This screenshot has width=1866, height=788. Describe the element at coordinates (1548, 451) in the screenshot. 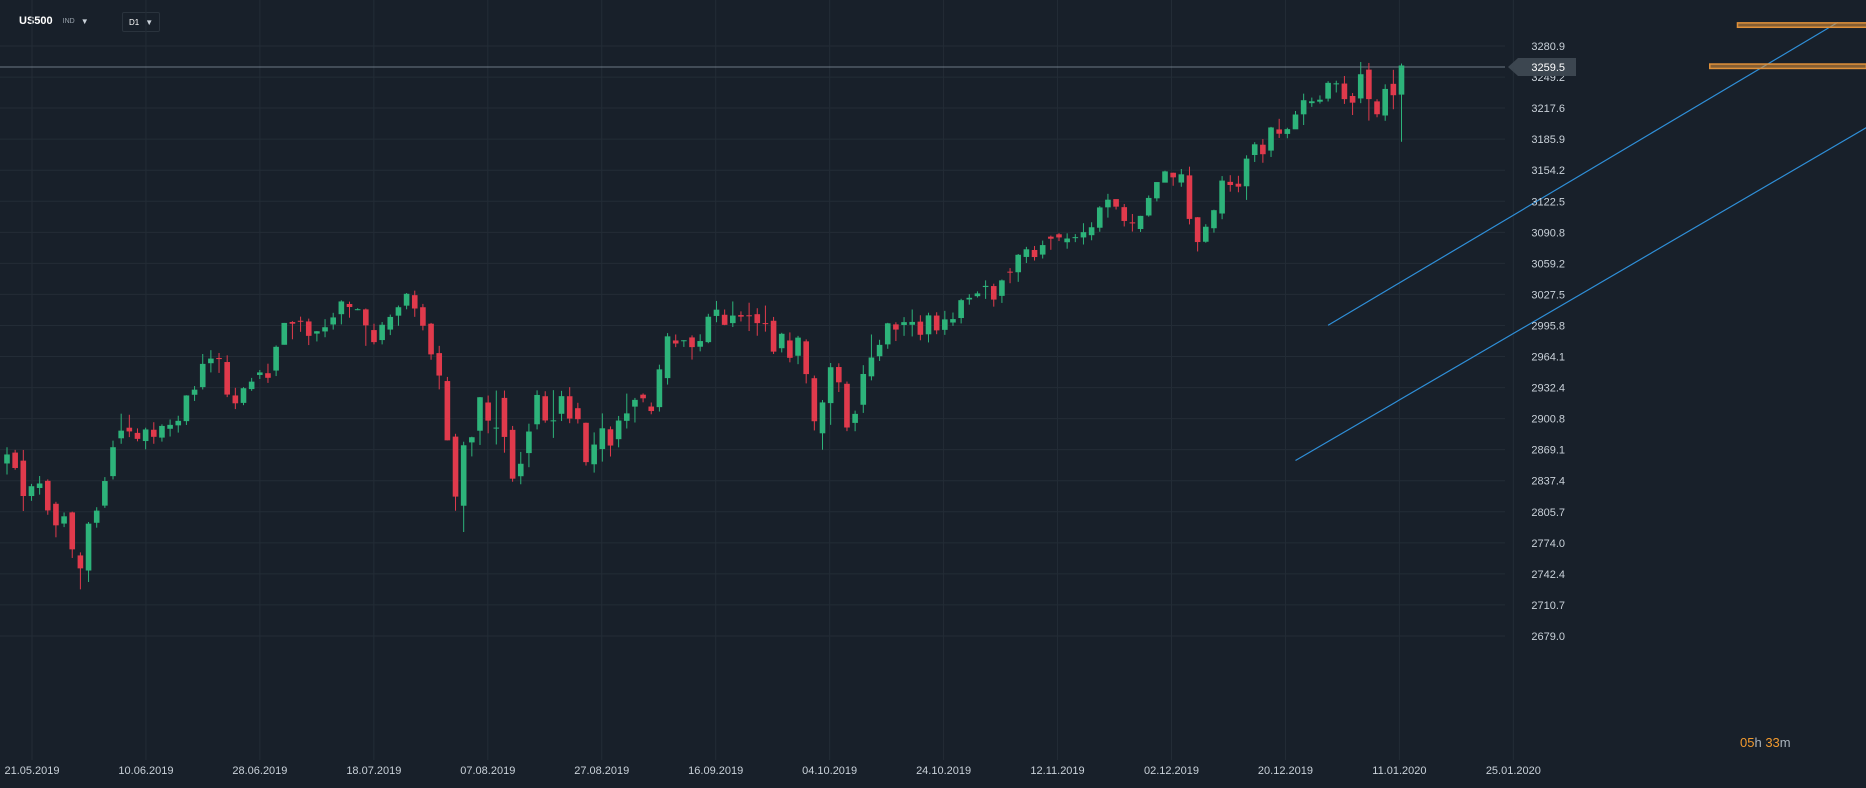

I see `price-tick-label: 2869.1` at that location.